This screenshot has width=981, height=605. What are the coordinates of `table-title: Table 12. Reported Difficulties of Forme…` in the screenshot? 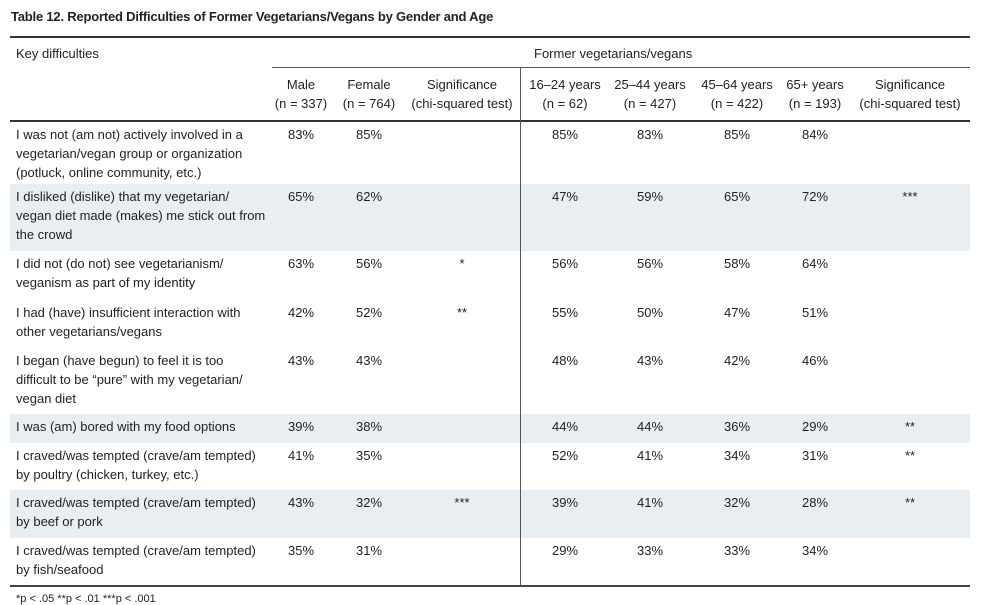 It's located at (252, 16).